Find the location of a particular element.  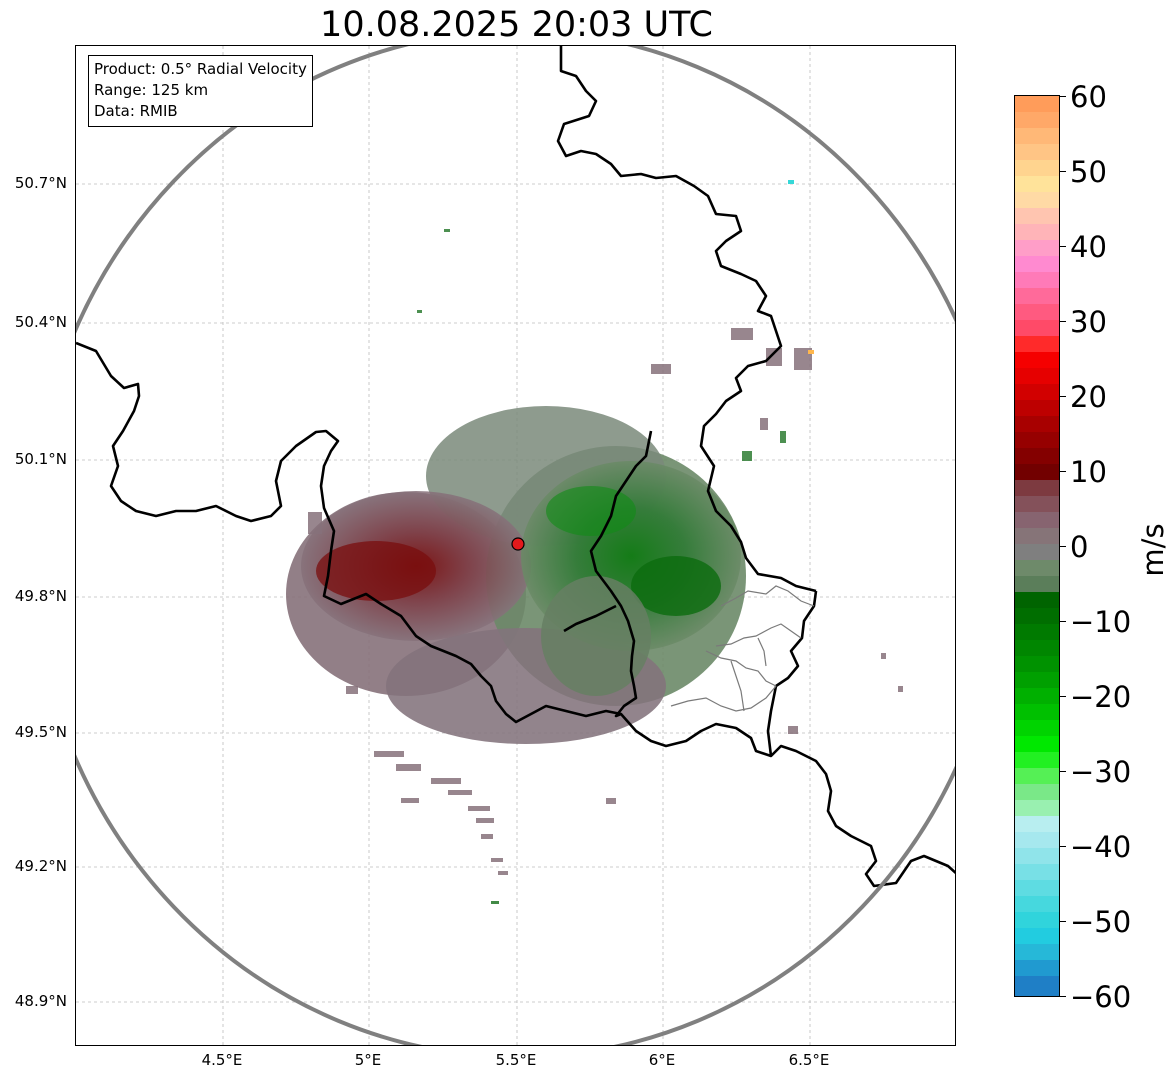

lon-label: 6.5°E is located at coordinates (809, 1060).